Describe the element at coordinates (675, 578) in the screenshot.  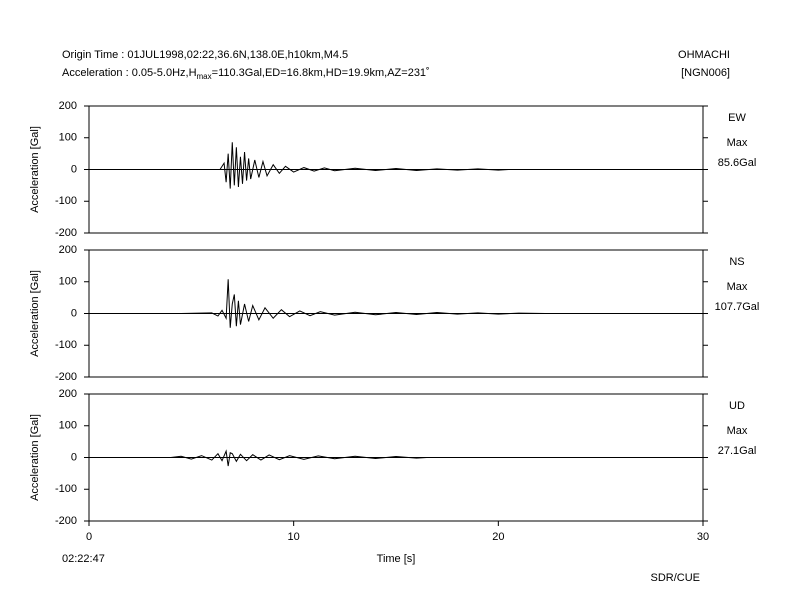
I see `credit: SDR/CUE` at that location.